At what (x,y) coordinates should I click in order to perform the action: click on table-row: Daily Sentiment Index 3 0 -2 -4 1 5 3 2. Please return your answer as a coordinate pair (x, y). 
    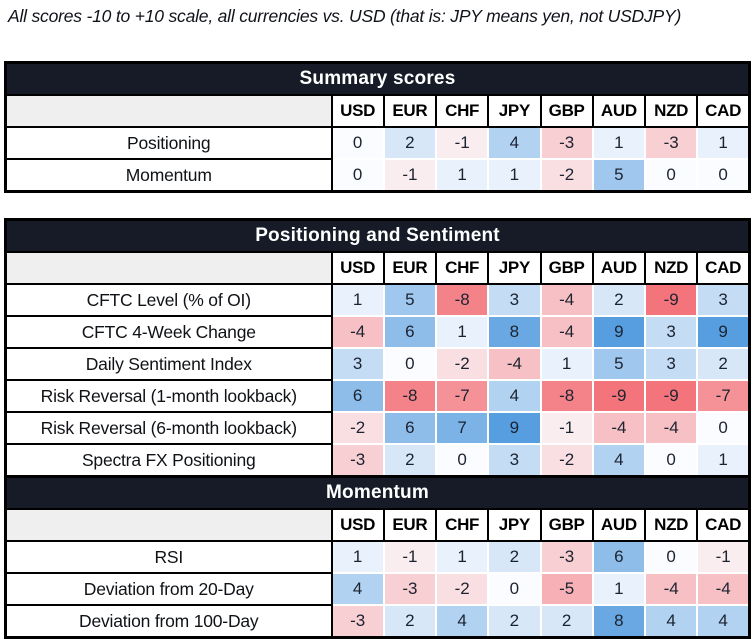
    Looking at the image, I should click on (377, 364).